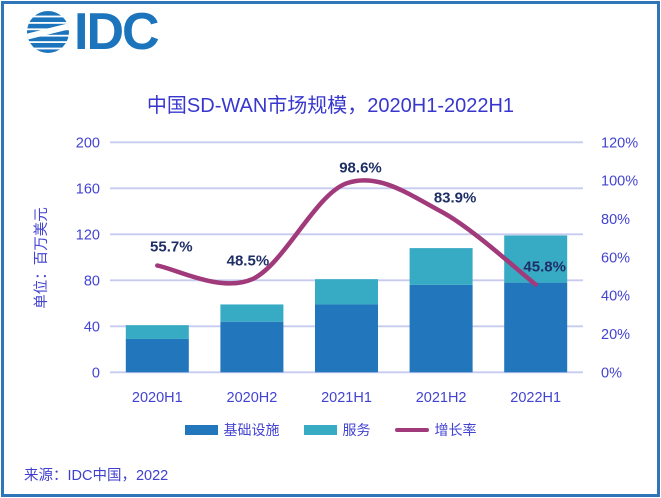  I want to click on left-axis-tick: 120, so click(88, 235).